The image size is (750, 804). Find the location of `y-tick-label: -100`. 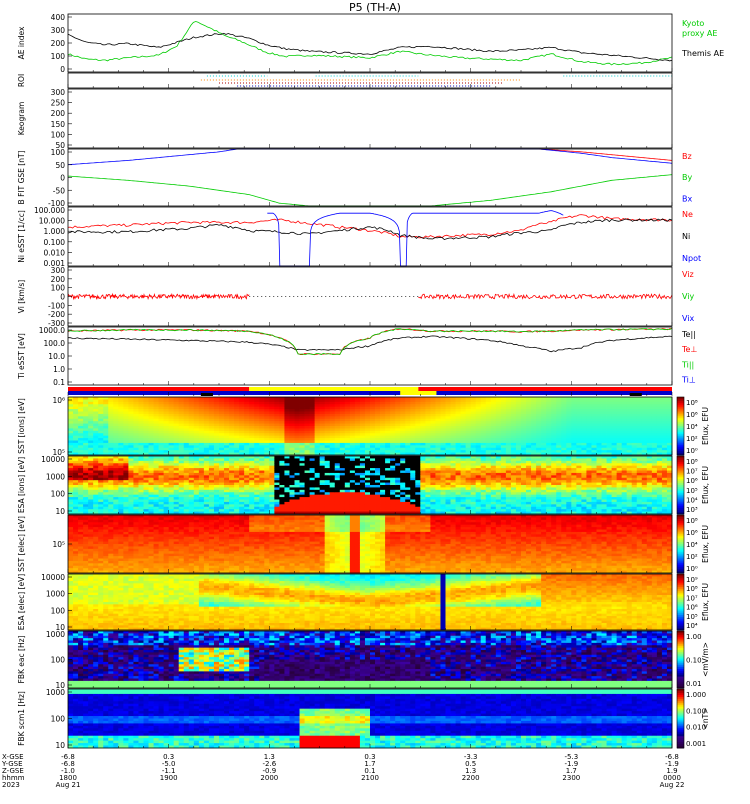

y-tick-label: -100 is located at coordinates (56, 305).